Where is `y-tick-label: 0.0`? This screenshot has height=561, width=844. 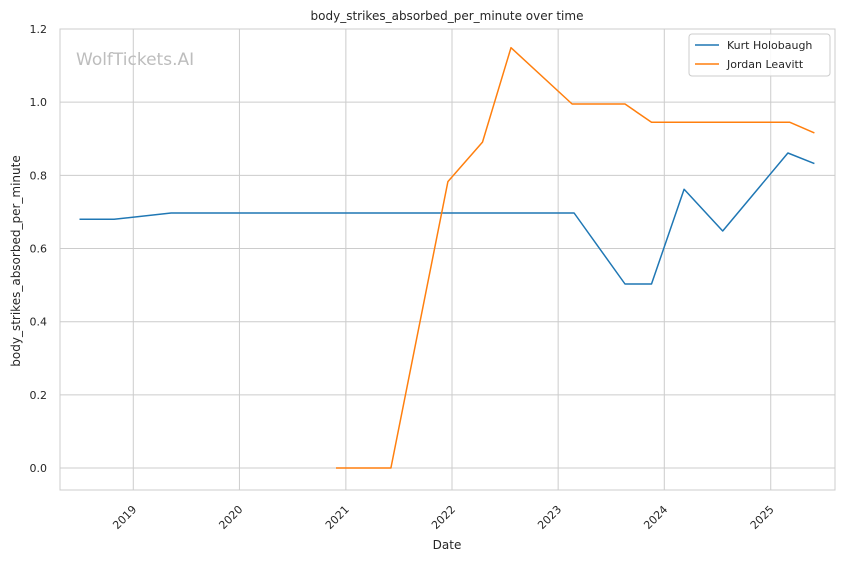
y-tick-label: 0.0 is located at coordinates (39, 468).